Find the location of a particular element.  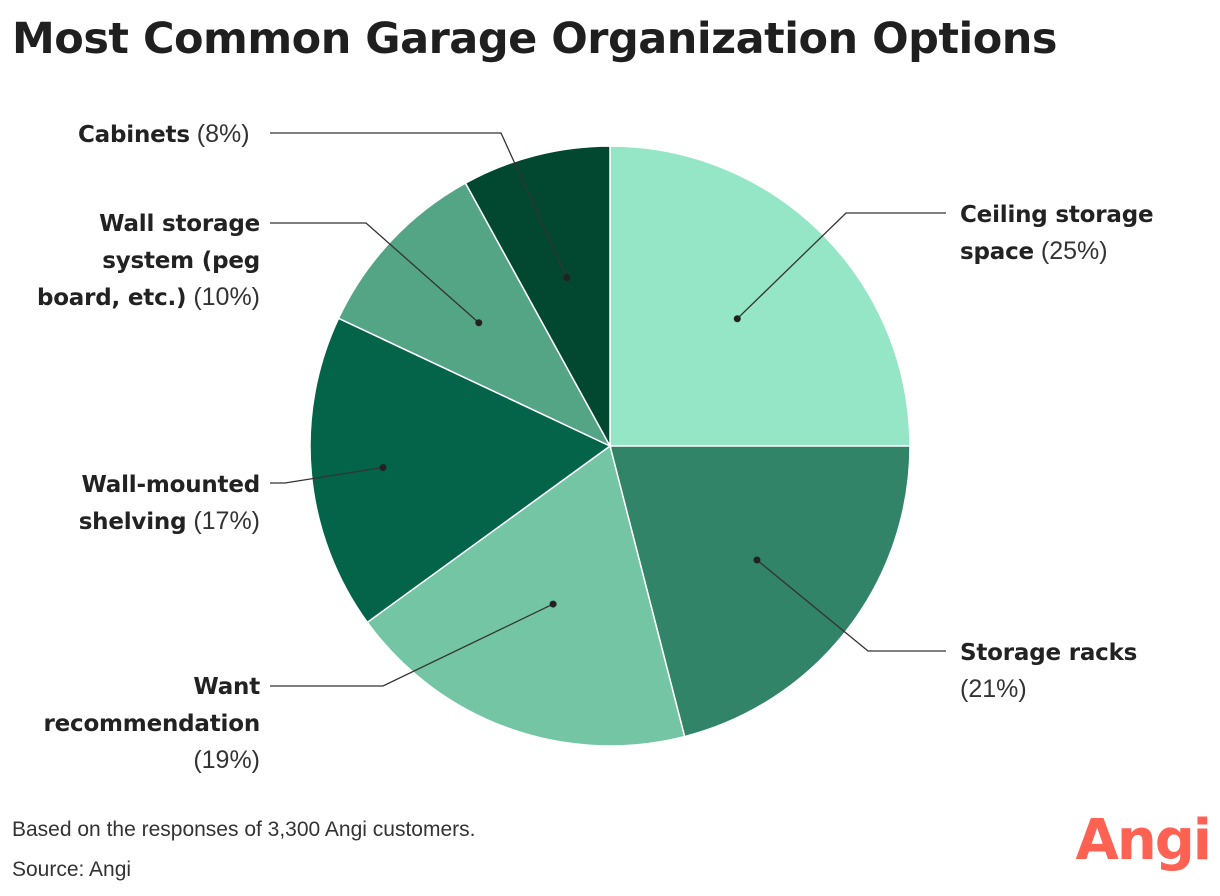

pie-slice-wall-mounted-shelving is located at coordinates (460, 470).